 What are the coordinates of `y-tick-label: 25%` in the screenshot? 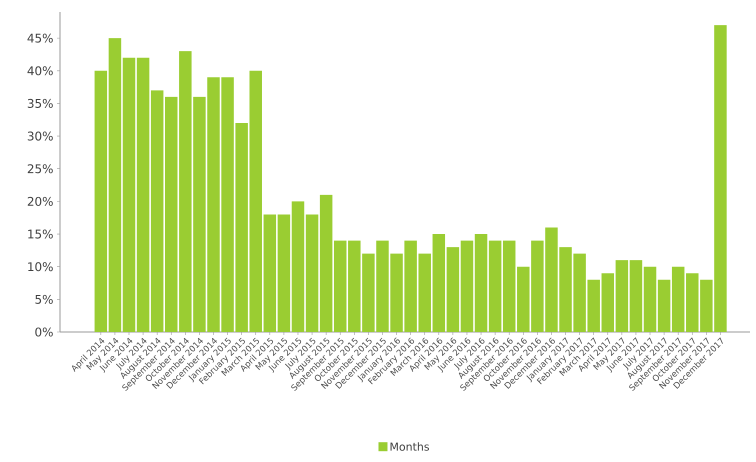 It's located at (40, 169).